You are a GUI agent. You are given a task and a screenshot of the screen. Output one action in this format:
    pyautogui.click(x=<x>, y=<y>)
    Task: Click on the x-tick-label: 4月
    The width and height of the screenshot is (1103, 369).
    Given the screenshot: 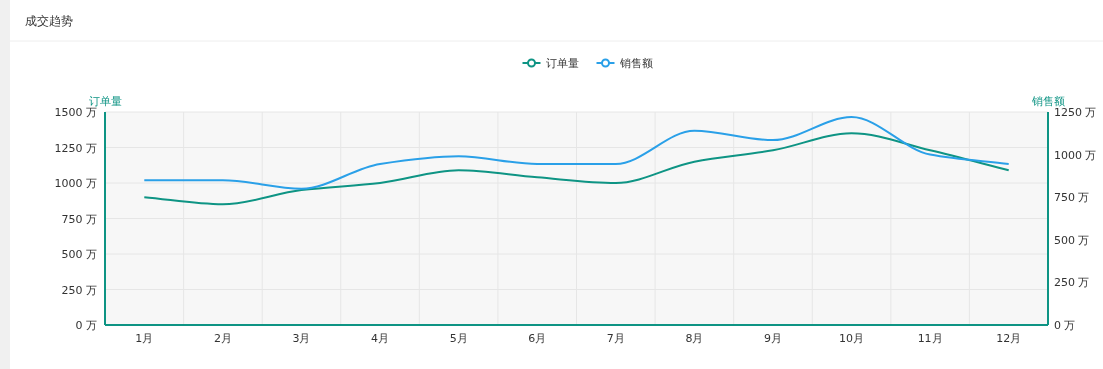 What is the action you would take?
    pyautogui.click(x=380, y=338)
    